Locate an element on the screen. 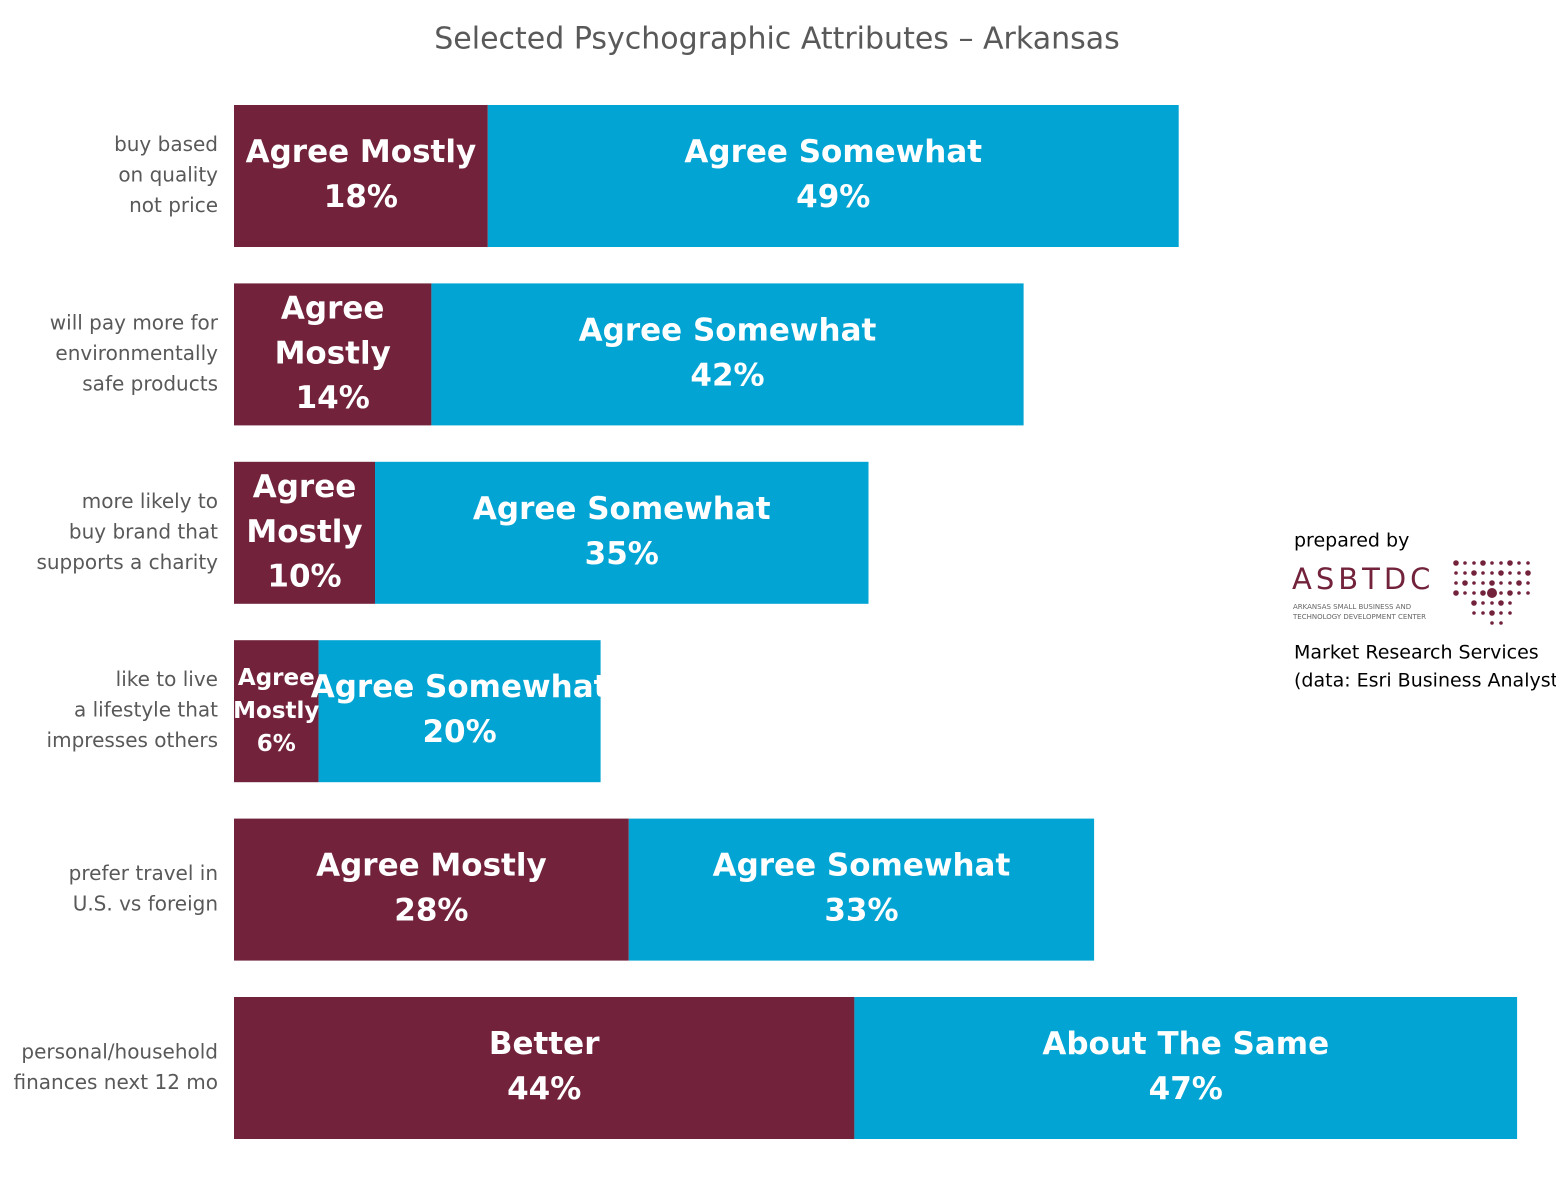 This screenshot has width=1556, height=1181. logo-text: ASBTDC is located at coordinates (1363, 579).